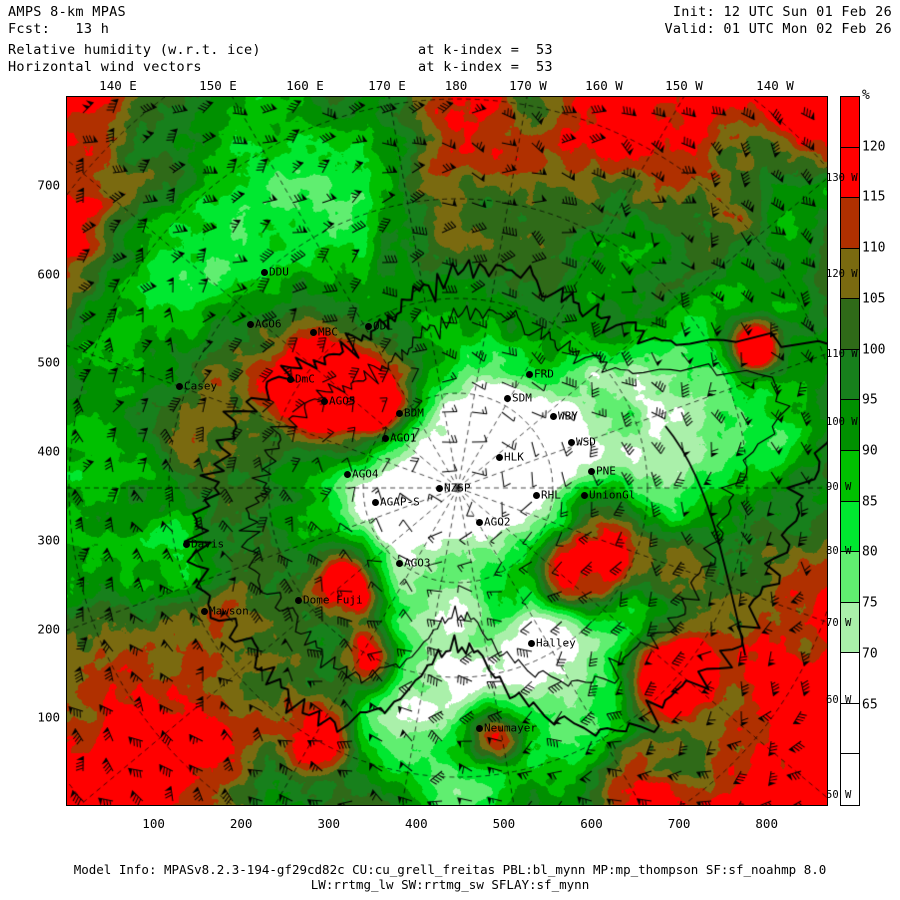  What do you see at coordinates (842, 422) in the screenshot?
I see `colorbar-overlay-longitude-label: 100 W` at bounding box center [842, 422].